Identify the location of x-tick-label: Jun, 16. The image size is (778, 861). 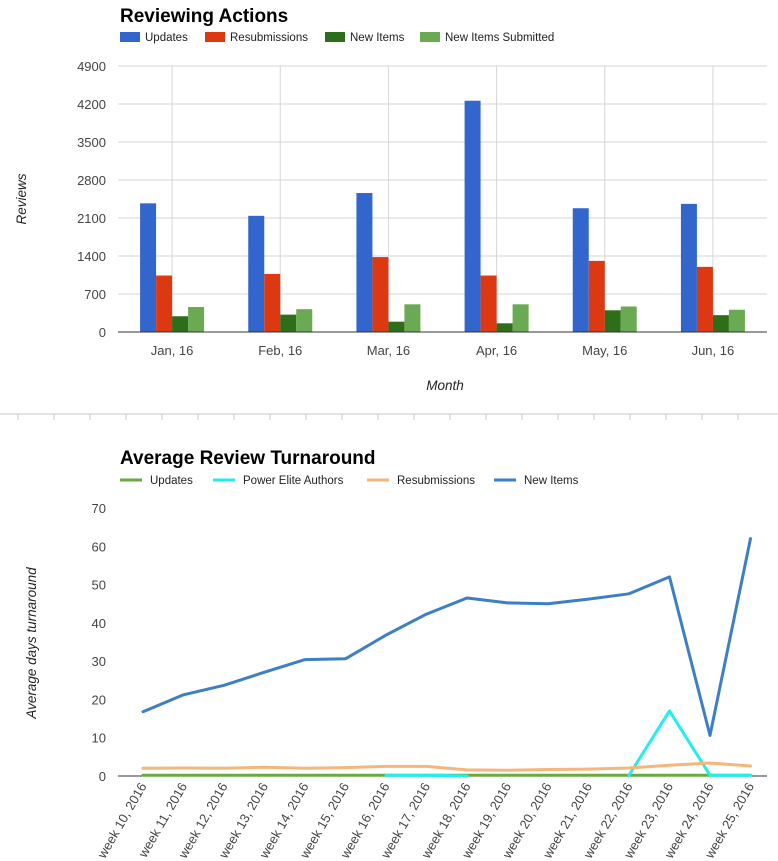
(713, 350).